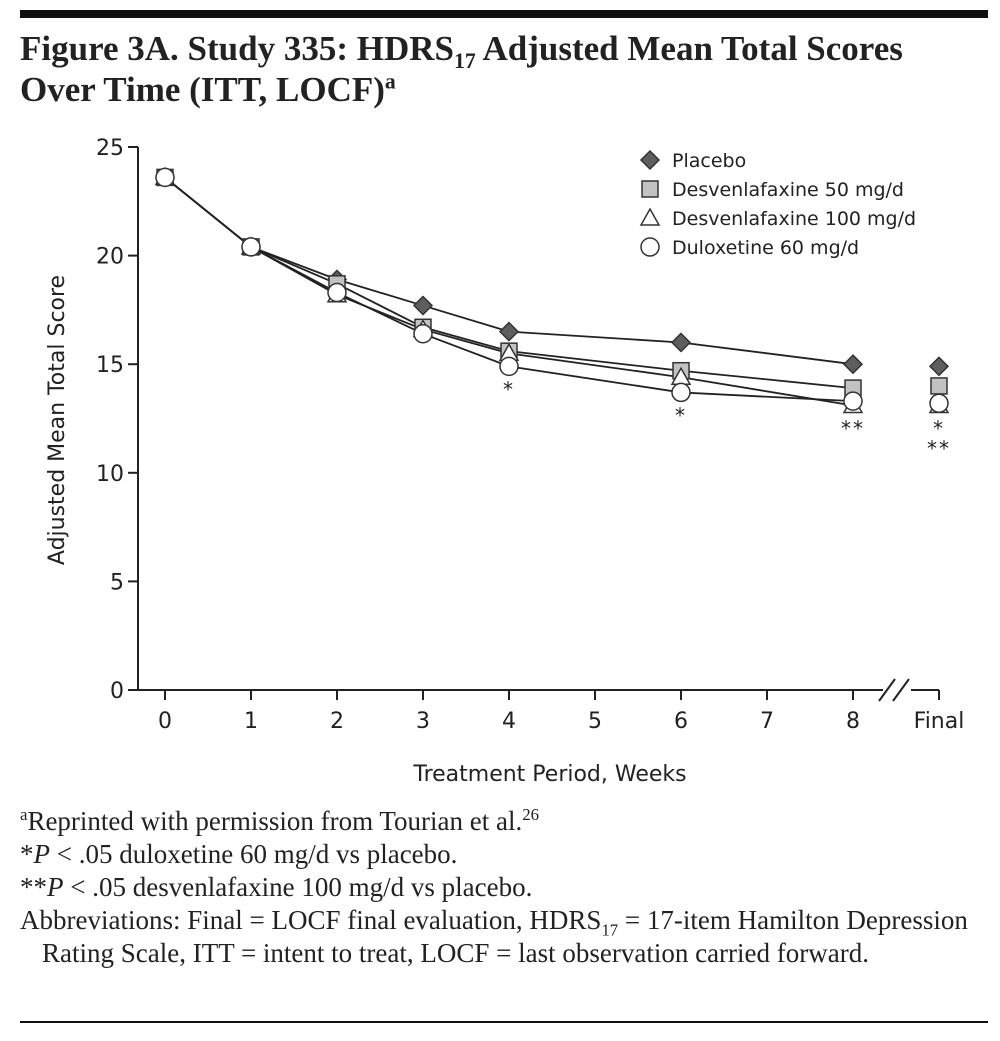 Image resolution: width=1000 pixels, height=1041 pixels. What do you see at coordinates (765, 248) in the screenshot?
I see `legend-label: Duloxetine 60 mg/d` at bounding box center [765, 248].